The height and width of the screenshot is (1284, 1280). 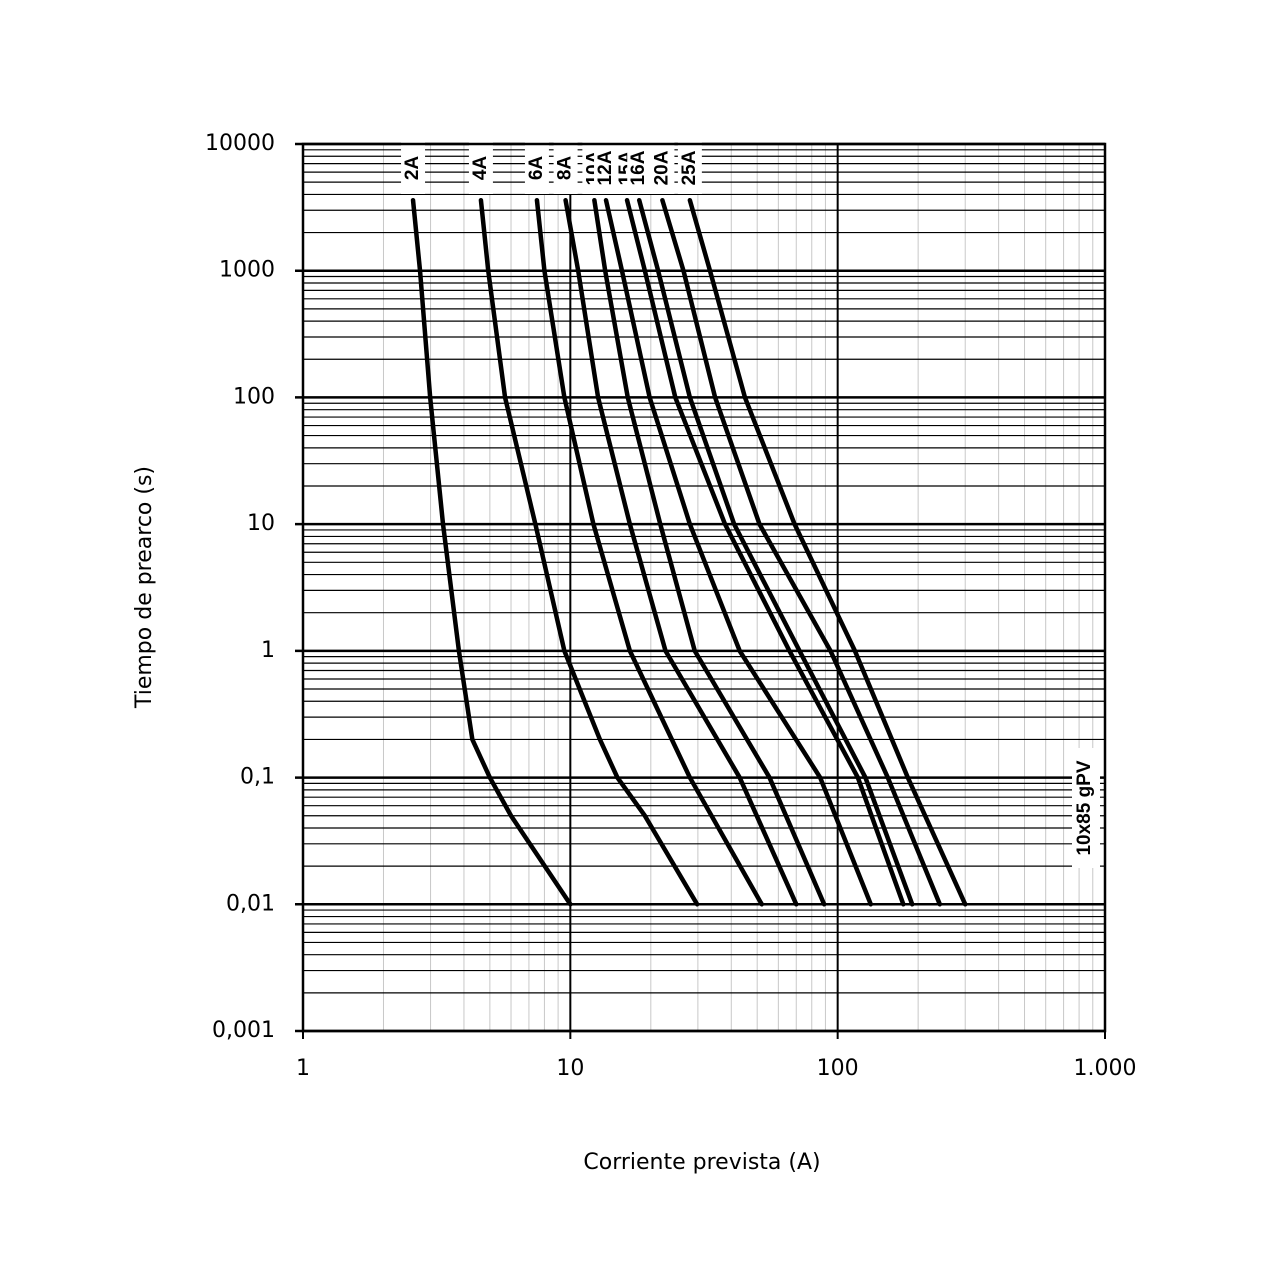 I want to click on series-label: 2A, so click(x=412, y=168).